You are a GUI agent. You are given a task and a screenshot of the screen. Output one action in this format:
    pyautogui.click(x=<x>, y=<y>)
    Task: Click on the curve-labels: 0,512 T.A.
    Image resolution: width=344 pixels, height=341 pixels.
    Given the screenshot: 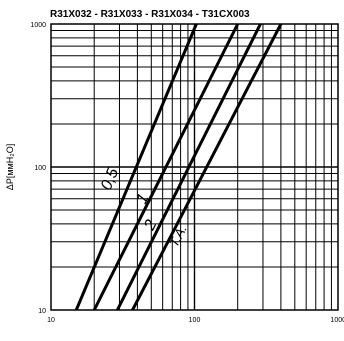 What is the action you would take?
    pyautogui.click(x=144, y=208)
    